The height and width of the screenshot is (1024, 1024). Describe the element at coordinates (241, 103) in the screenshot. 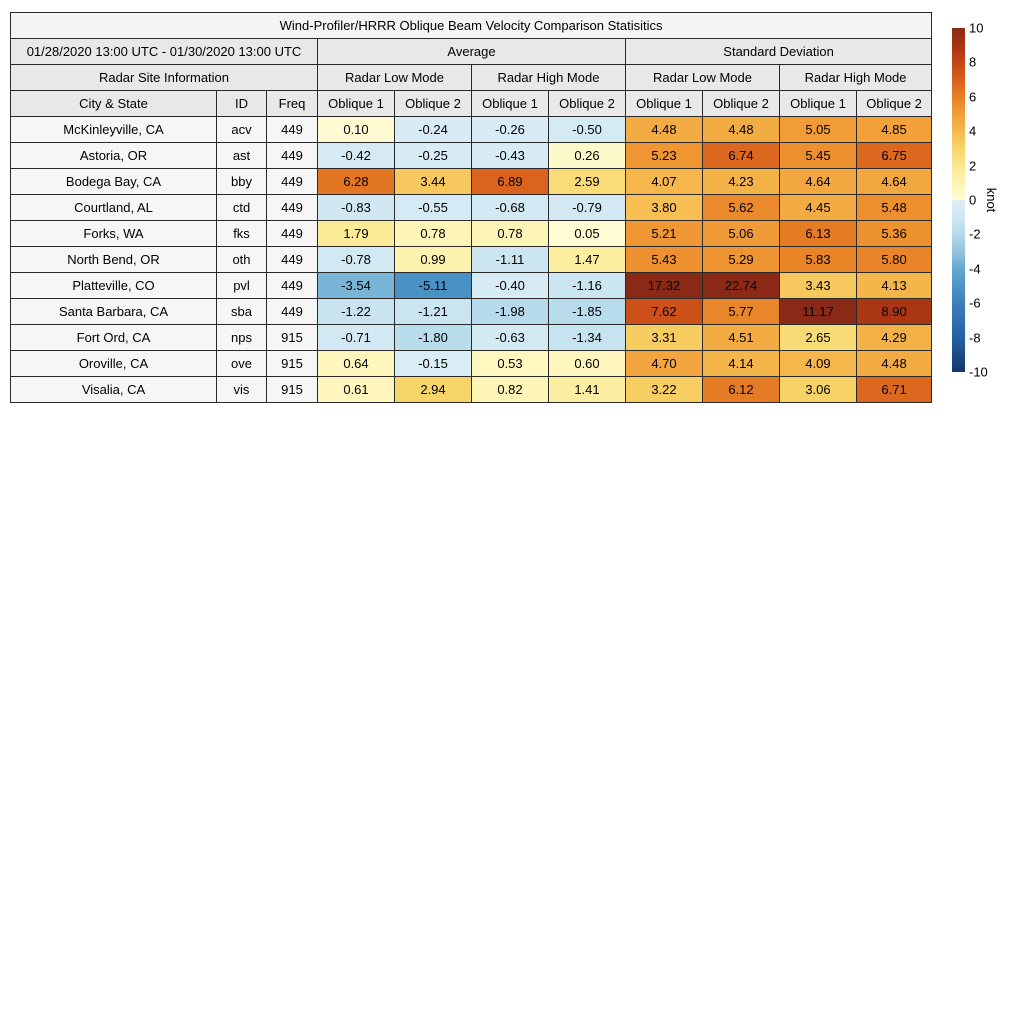

I see `id-header: ID` at that location.